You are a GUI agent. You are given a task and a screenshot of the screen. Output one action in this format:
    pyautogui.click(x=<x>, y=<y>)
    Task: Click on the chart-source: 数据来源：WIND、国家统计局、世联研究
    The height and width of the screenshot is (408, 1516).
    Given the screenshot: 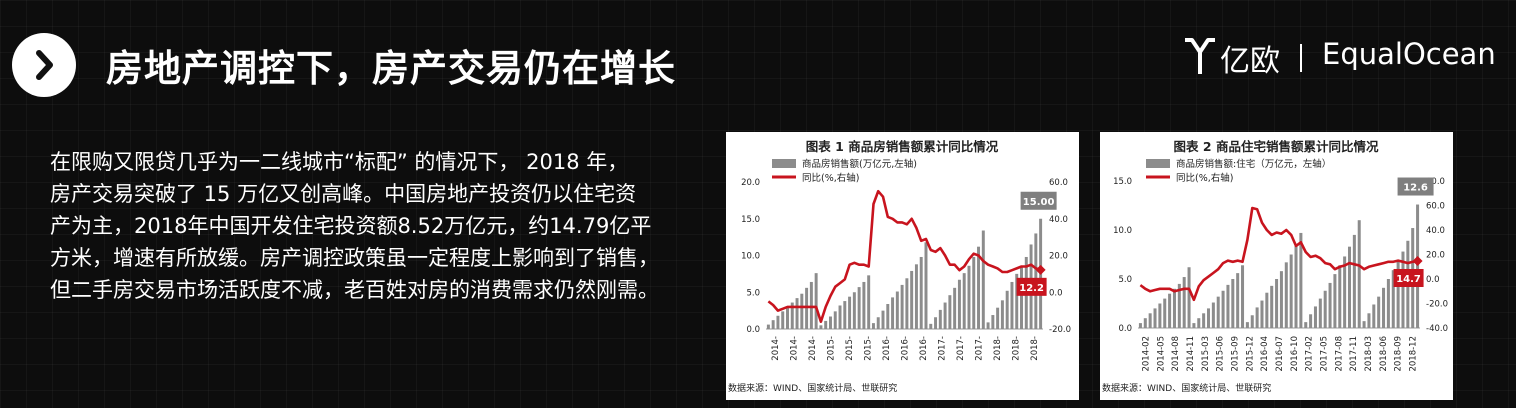 What is the action you would take?
    pyautogui.click(x=1186, y=388)
    